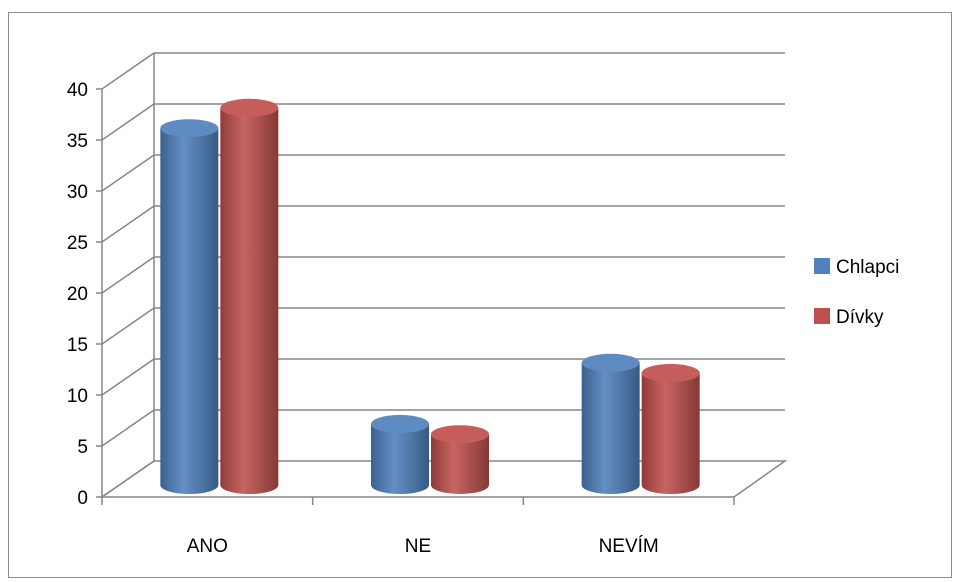  Describe the element at coordinates (207, 546) in the screenshot. I see `category-label: ANO` at that location.